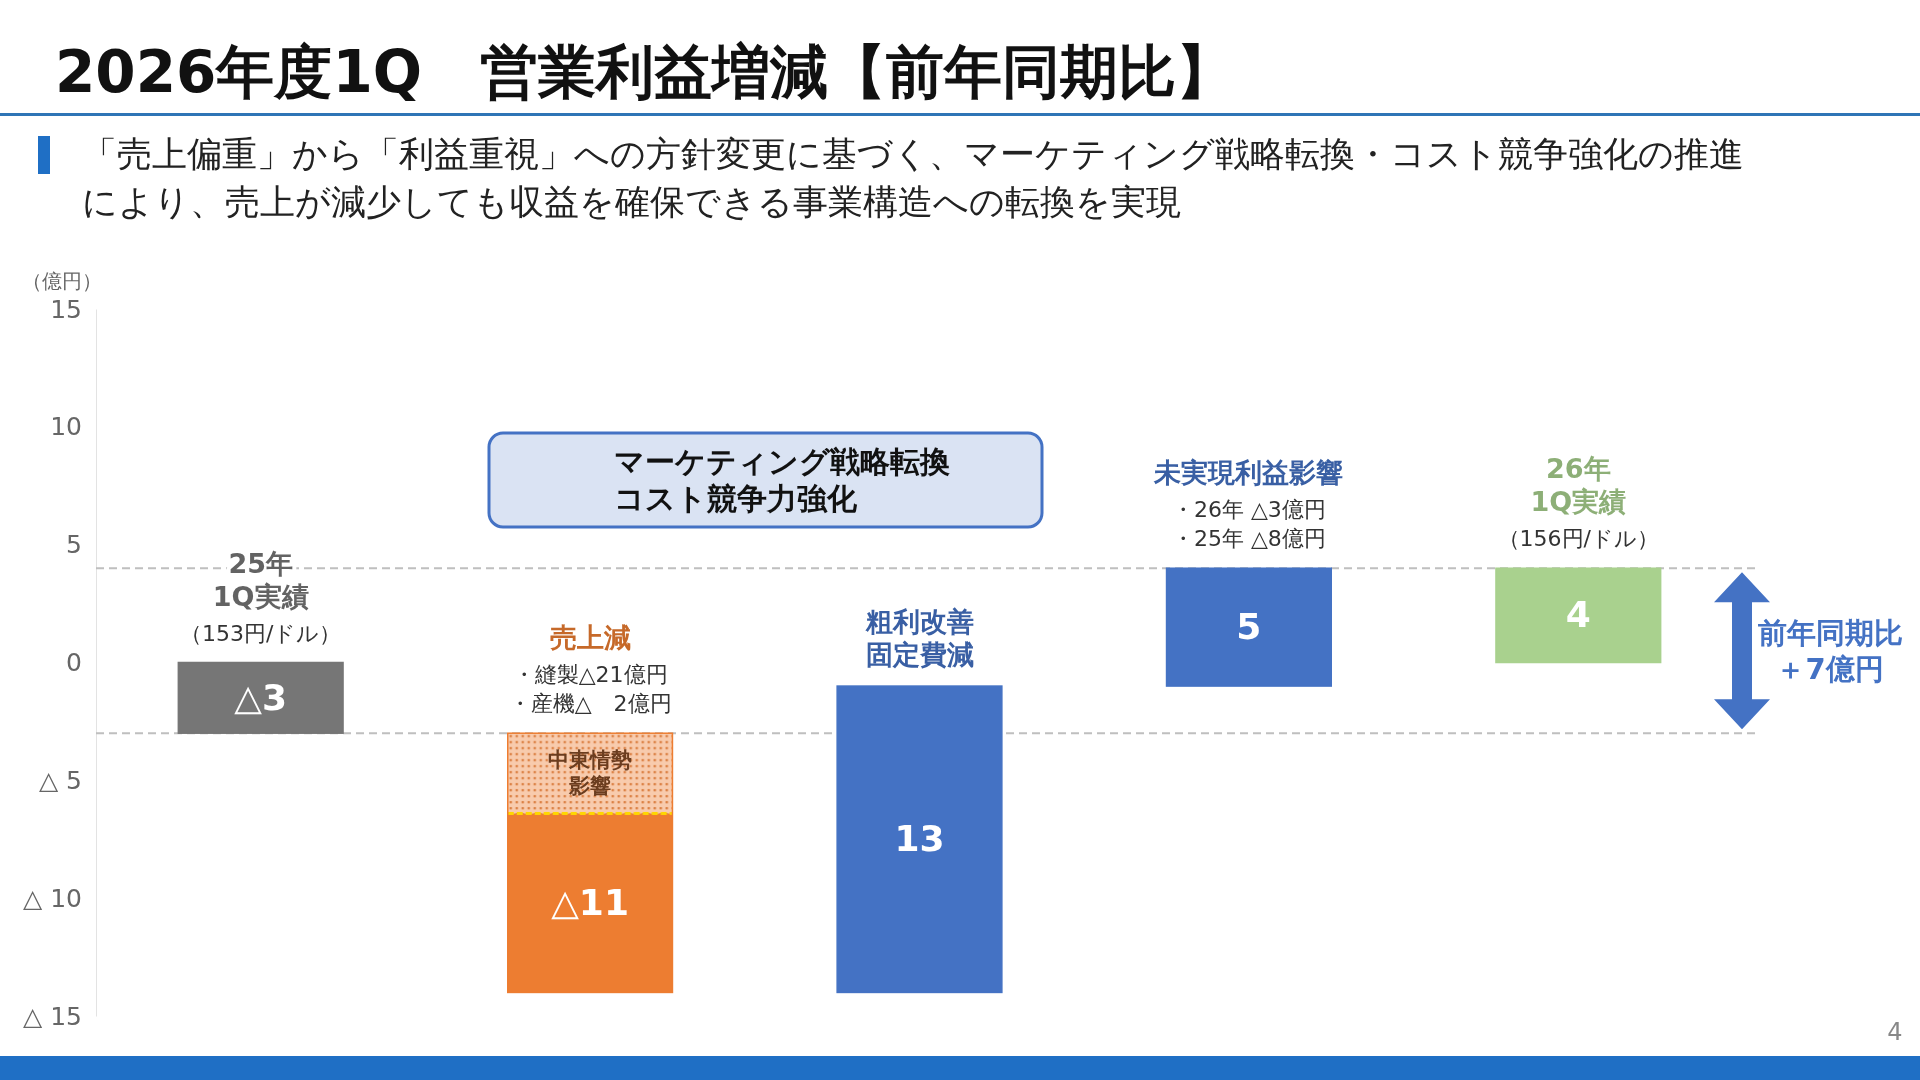  What do you see at coordinates (66, 309) in the screenshot?
I see `y-tick-label: 15` at bounding box center [66, 309].